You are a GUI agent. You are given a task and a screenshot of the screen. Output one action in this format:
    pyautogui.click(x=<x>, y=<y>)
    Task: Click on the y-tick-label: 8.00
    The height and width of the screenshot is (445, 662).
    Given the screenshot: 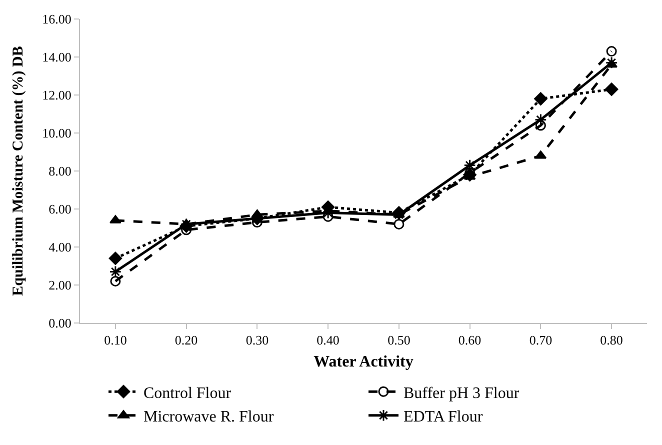 What is the action you would take?
    pyautogui.click(x=60, y=171)
    